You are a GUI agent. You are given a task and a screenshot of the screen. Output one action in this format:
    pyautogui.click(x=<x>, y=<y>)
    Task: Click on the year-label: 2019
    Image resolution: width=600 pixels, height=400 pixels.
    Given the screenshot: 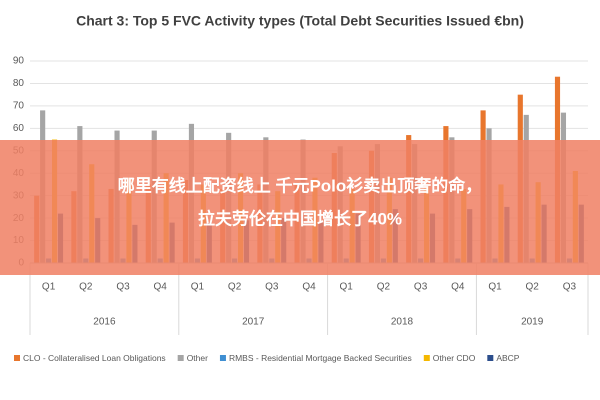 What is the action you would take?
    pyautogui.click(x=532, y=322)
    